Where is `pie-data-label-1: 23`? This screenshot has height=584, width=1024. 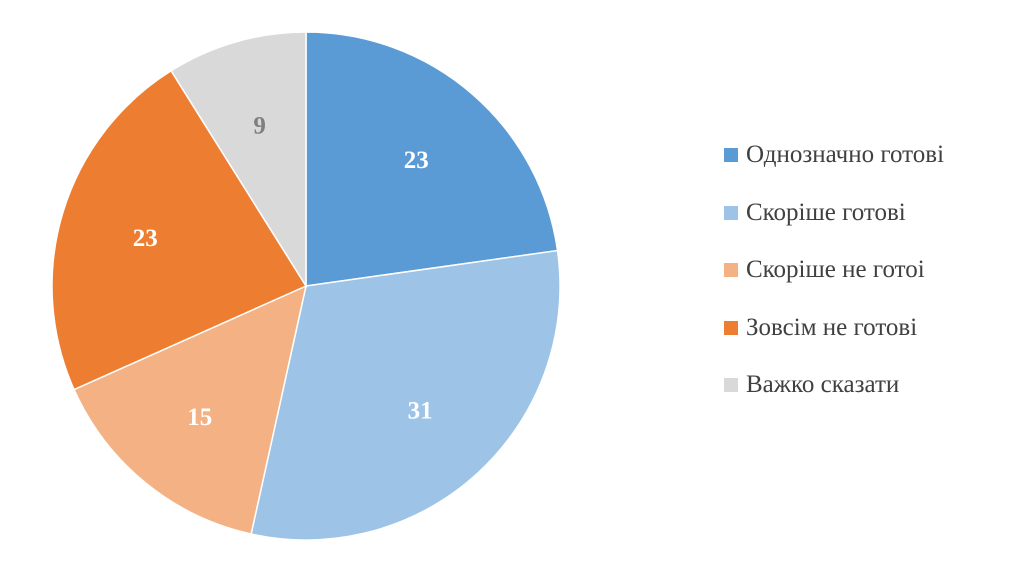
pie-data-label-1: 23 is located at coordinates (416, 160).